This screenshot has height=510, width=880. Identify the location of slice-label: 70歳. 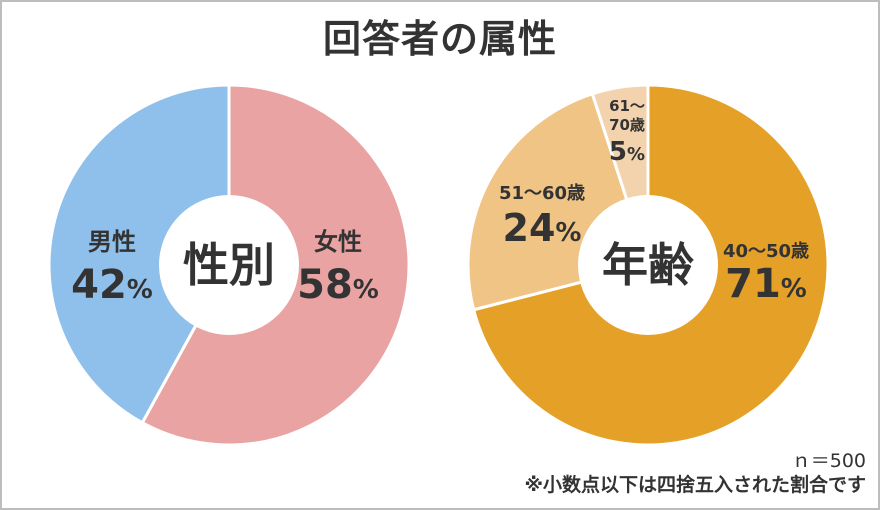
(627, 125).